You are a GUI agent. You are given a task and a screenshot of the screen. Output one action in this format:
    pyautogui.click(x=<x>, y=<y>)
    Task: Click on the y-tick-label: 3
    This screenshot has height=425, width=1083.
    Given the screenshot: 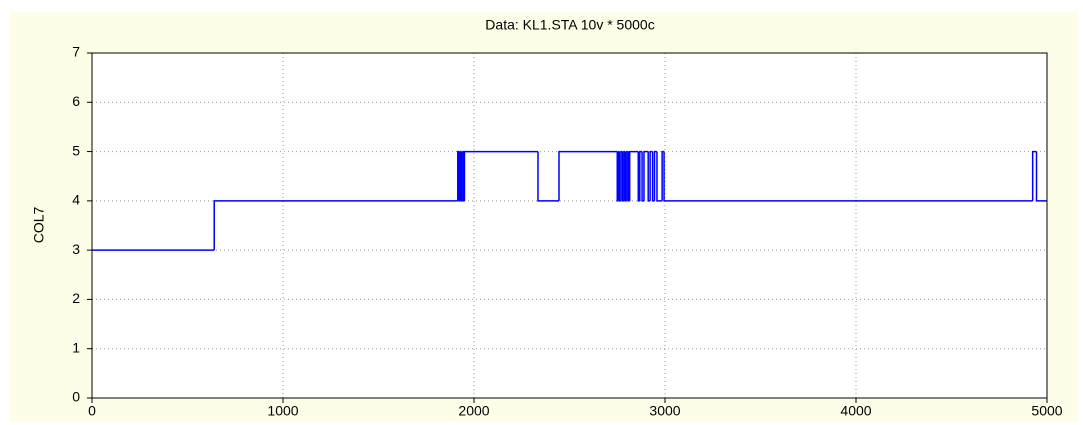 What is the action you would take?
    pyautogui.click(x=76, y=249)
    